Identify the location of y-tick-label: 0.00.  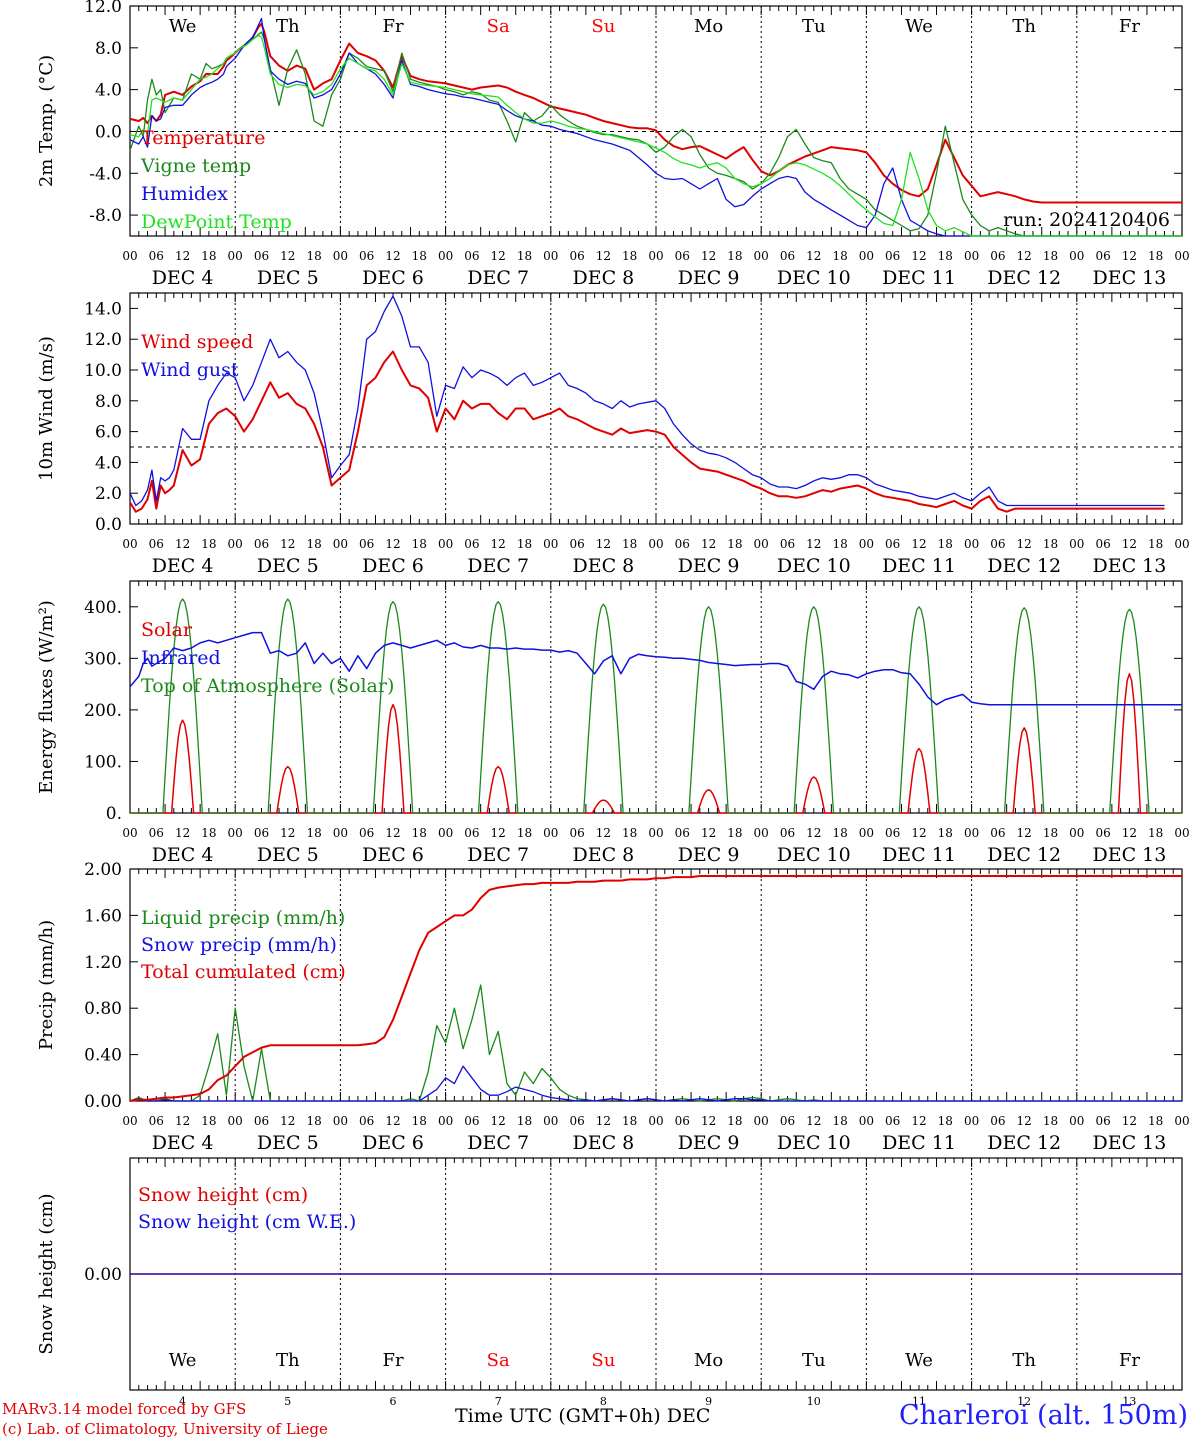
(103, 1275).